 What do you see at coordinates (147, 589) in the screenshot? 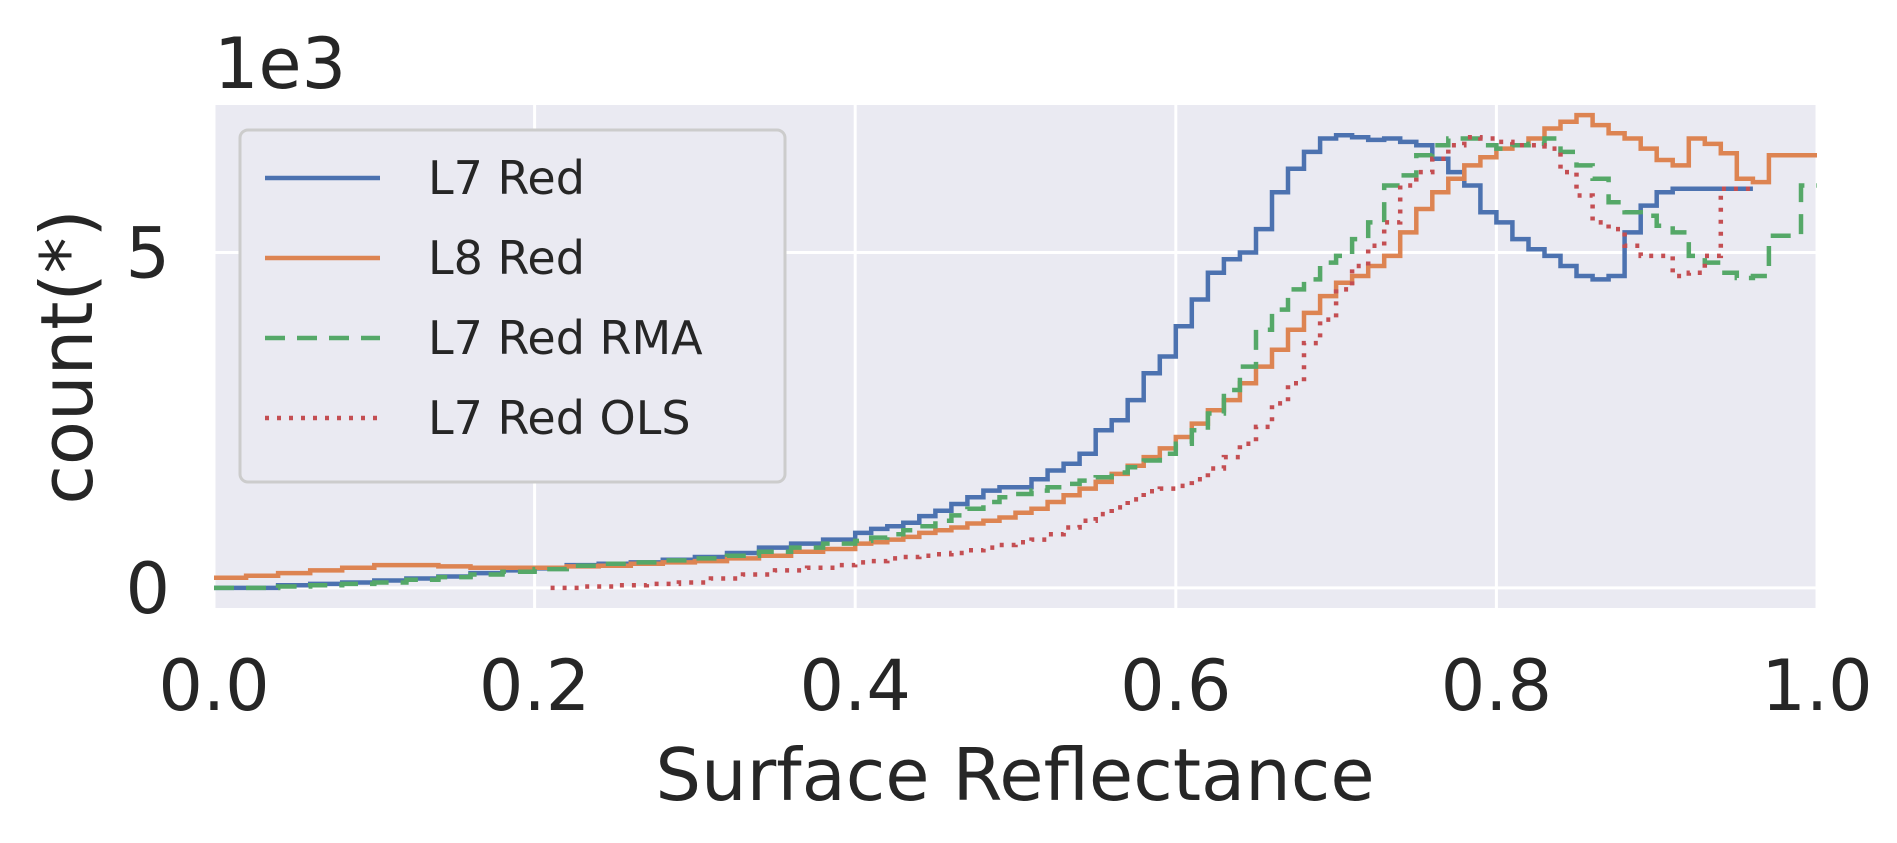
I see `y-tick-label: 0` at bounding box center [147, 589].